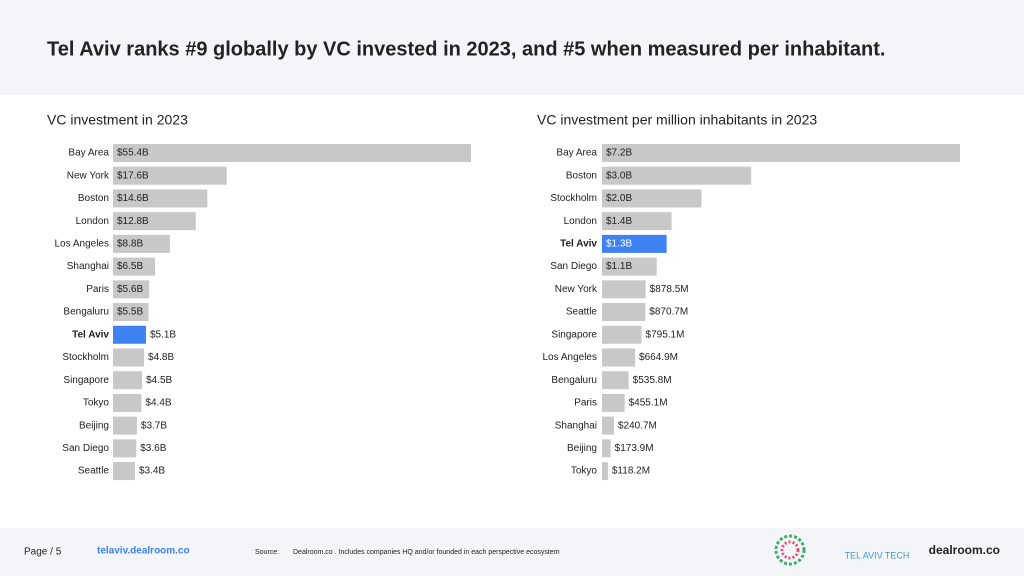 This screenshot has height=576, width=1024. Describe the element at coordinates (90, 334) in the screenshot. I see `category-label: Tel Aviv` at that location.